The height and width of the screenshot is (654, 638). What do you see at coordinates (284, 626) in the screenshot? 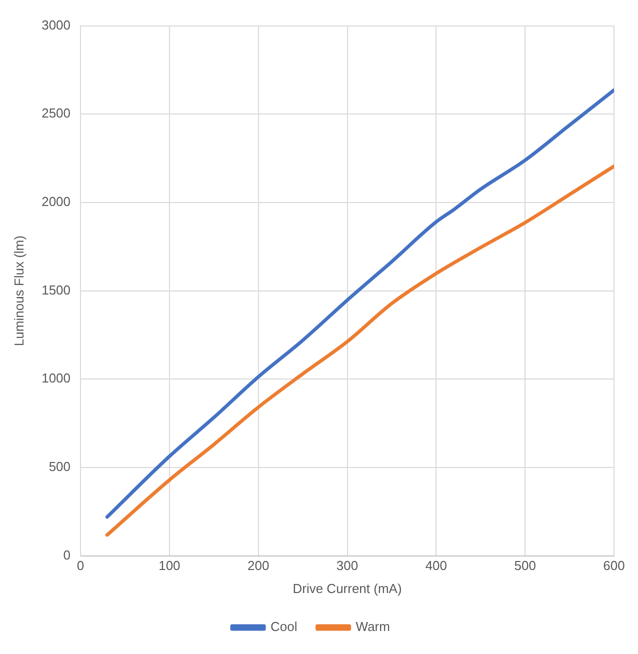
I see `legend-label: Cool` at bounding box center [284, 626].